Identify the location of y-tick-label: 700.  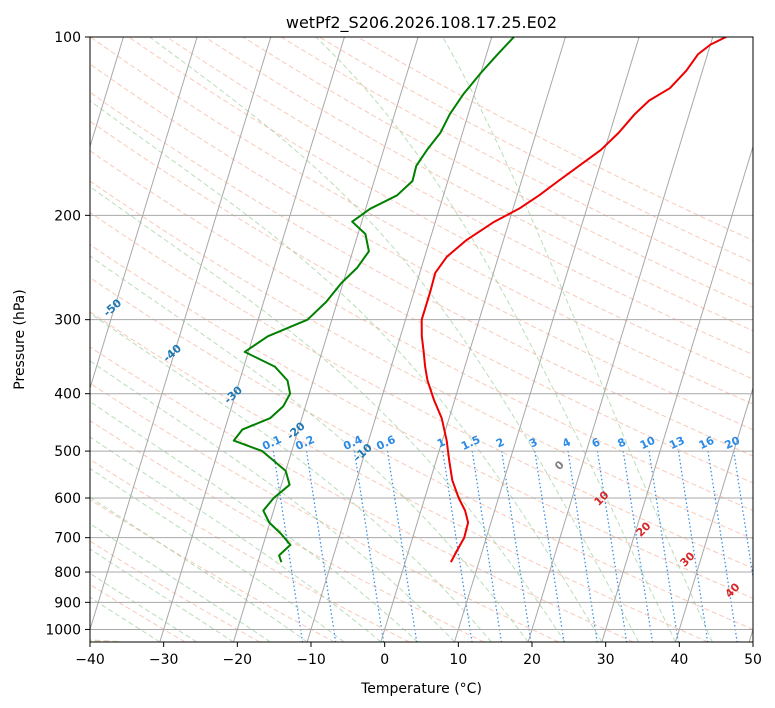
(67, 539).